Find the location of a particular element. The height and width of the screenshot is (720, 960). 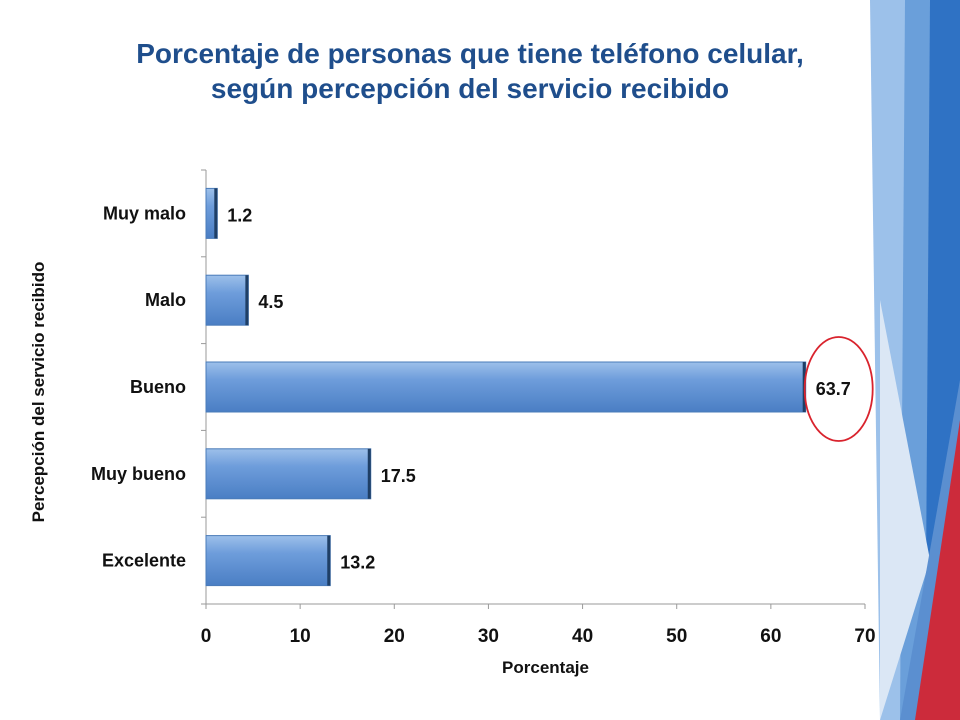

category-label: Bueno is located at coordinates (158, 387).